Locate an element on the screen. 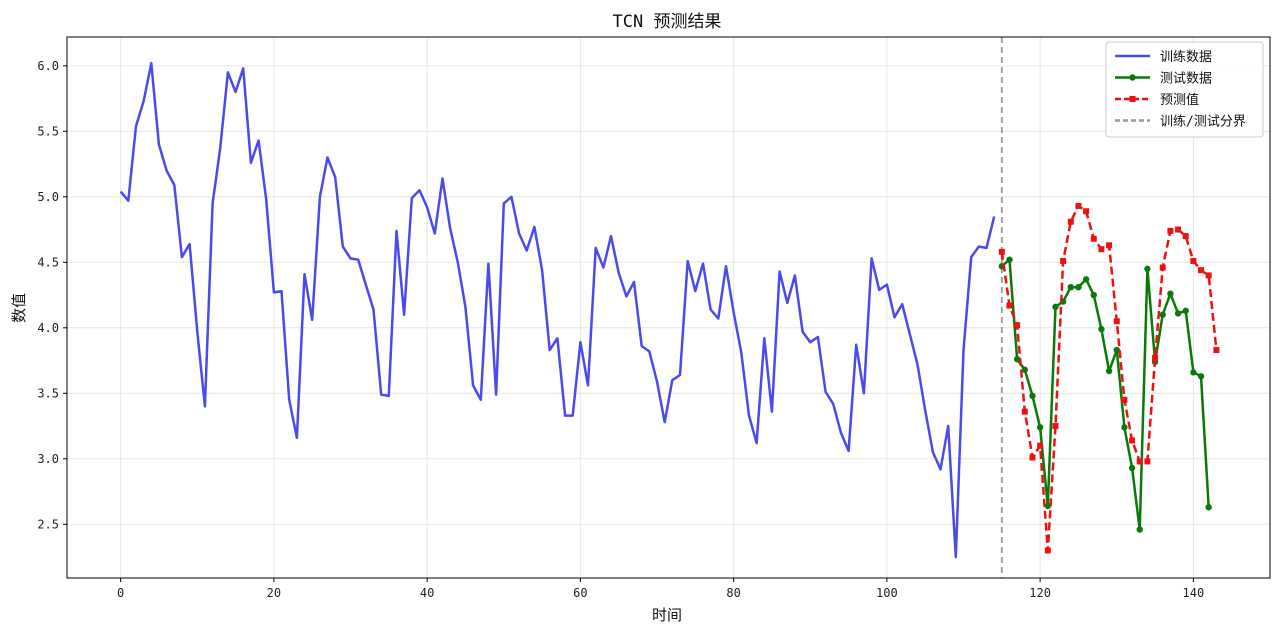 The image size is (1280, 634). y-tick-label: 5.5 is located at coordinates (48, 131).